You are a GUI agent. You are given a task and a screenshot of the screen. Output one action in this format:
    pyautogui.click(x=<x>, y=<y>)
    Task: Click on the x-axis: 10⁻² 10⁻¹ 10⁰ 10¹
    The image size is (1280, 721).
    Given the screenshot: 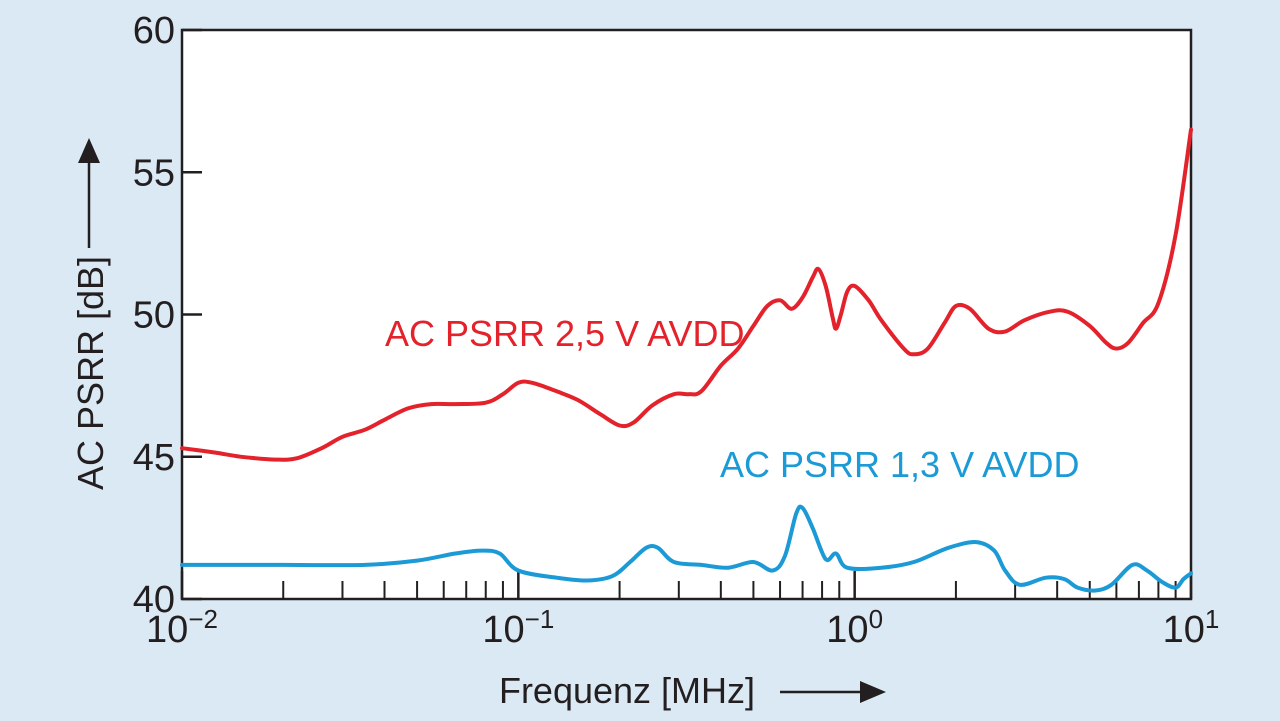 What is the action you would take?
    pyautogui.click(x=682, y=611)
    